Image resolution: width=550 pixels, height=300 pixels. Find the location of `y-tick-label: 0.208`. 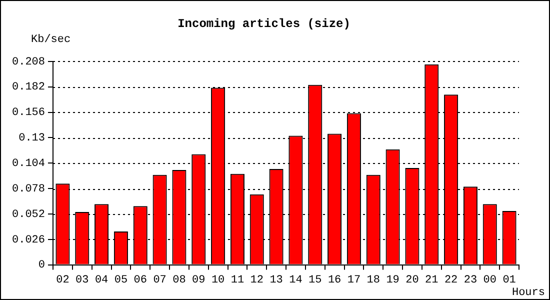

y-tick-label: 0.208 is located at coordinates (29, 62).